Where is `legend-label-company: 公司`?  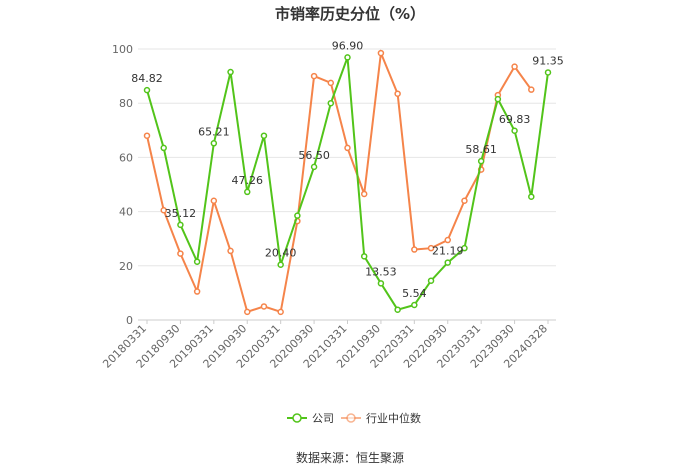
legend-label-company: 公司 is located at coordinates (323, 418).